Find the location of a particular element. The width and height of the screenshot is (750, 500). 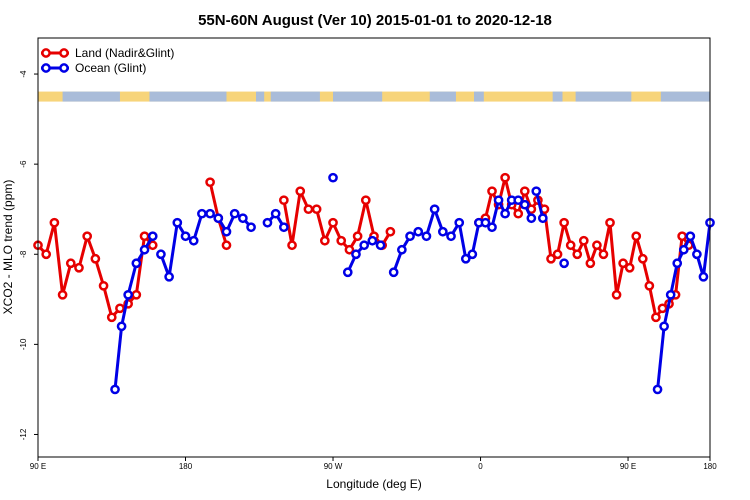

land-ocean-band is located at coordinates (374, 96).